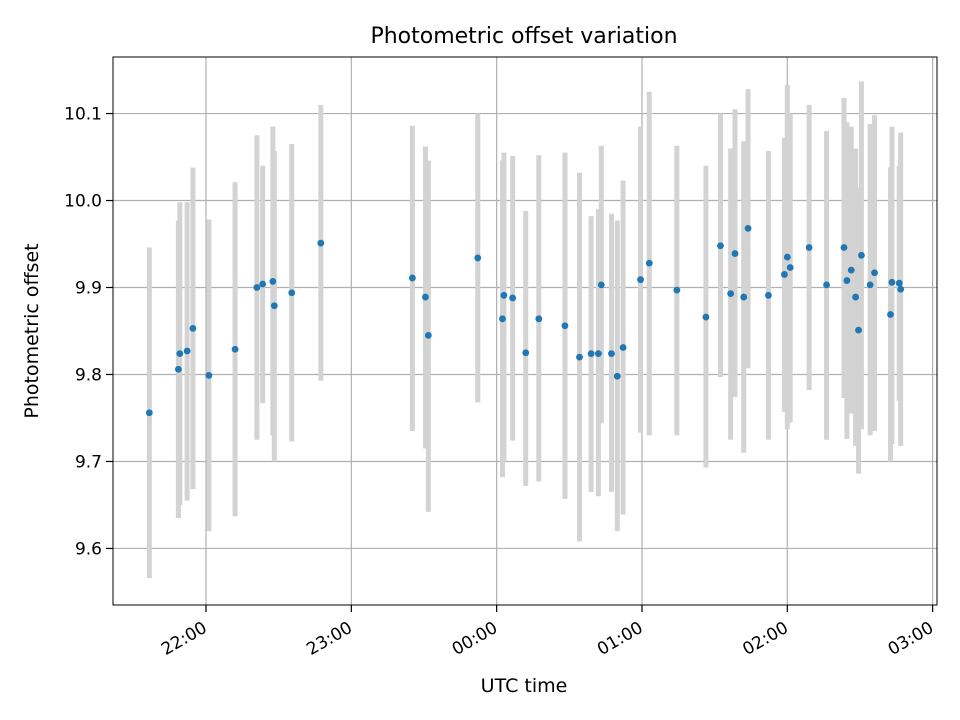 Image resolution: width=960 pixels, height=720 pixels. Describe the element at coordinates (83, 115) in the screenshot. I see `y-tick-label: 10.1` at that location.